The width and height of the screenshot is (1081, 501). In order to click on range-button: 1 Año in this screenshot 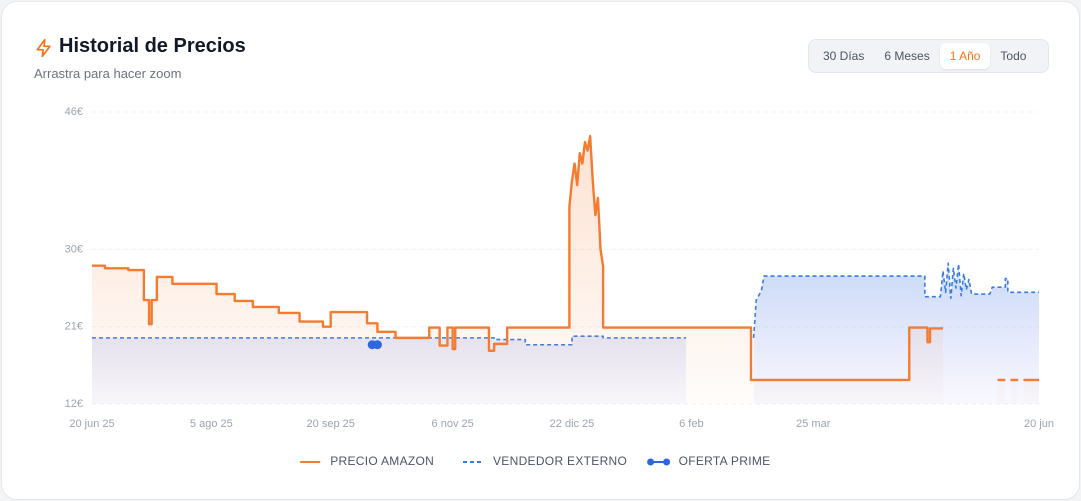, I will do `click(965, 56)`.